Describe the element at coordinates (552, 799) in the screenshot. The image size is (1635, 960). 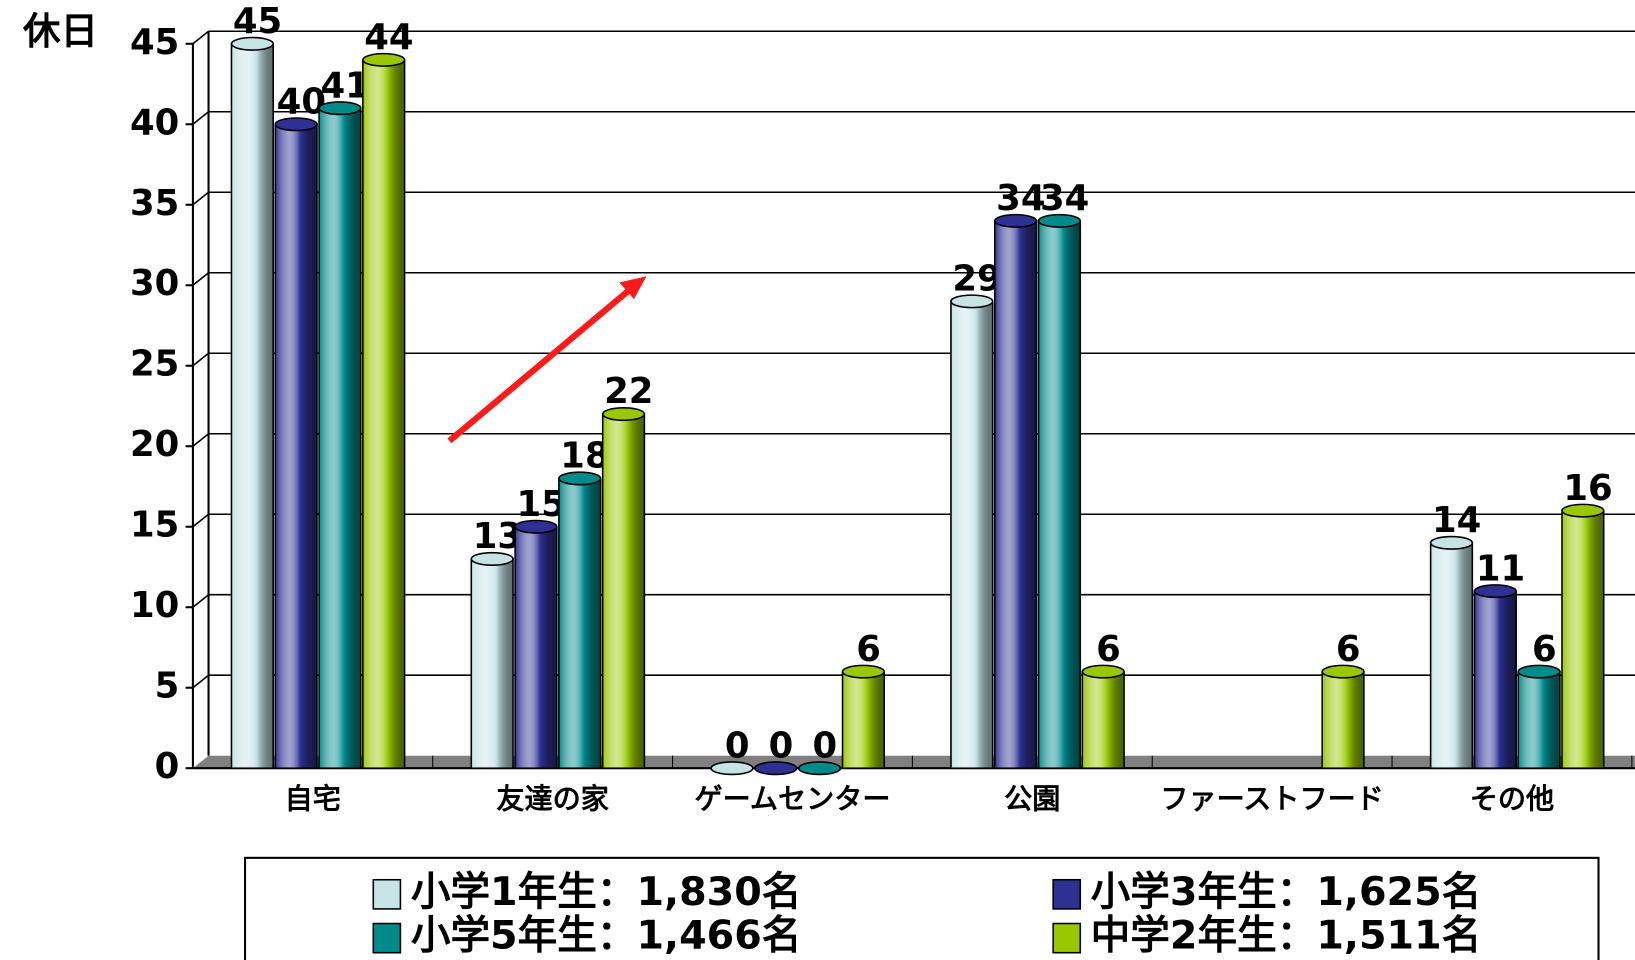
I see `x-tick-label: 友達の家` at that location.